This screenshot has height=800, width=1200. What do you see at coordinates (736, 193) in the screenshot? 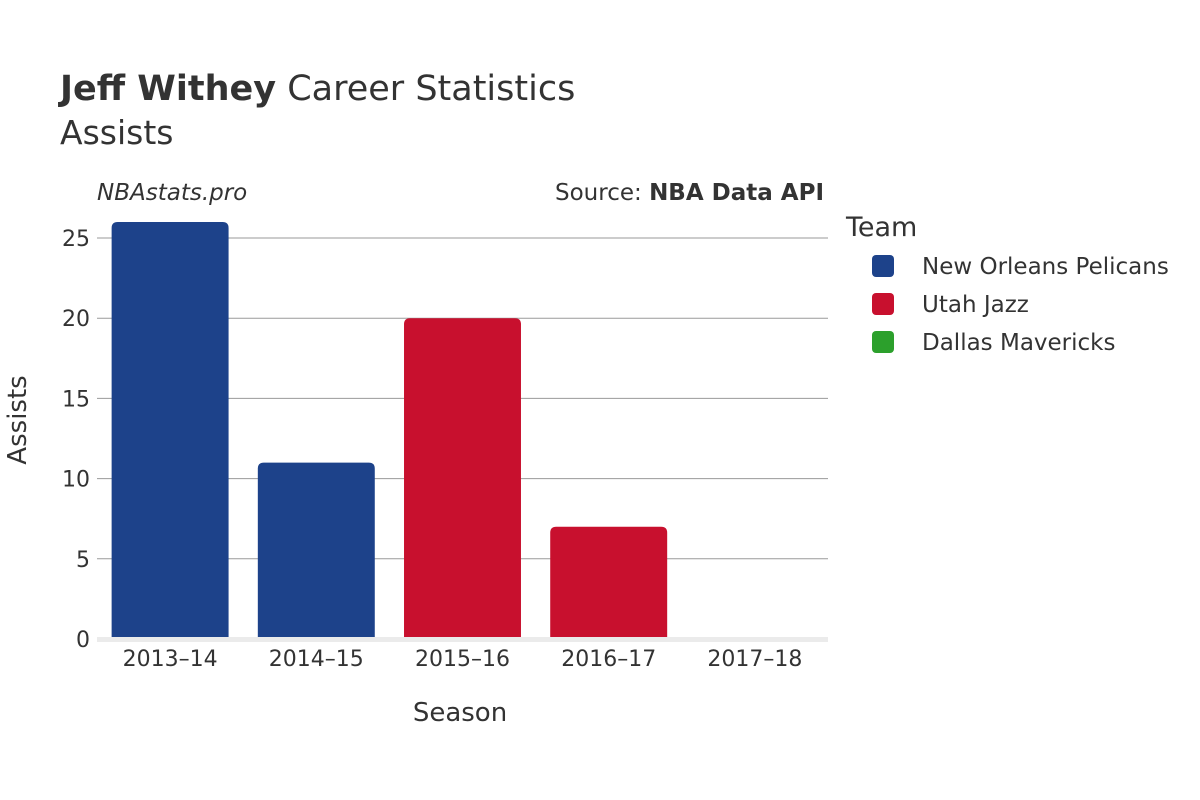
I see `source-name: NBA Data API` at bounding box center [736, 193].